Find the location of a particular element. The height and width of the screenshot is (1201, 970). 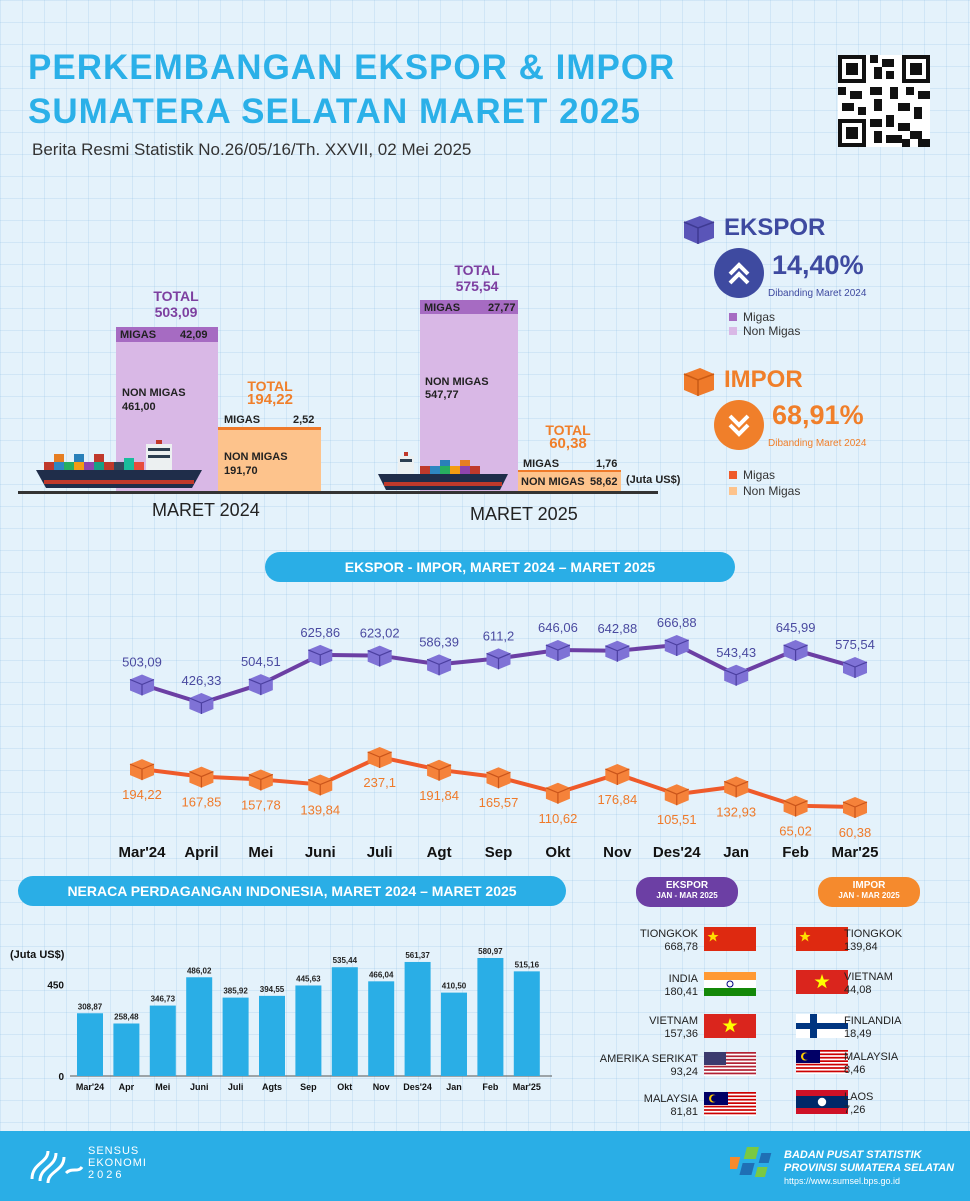

month-tick-label: Mei is located at coordinates (260, 852).